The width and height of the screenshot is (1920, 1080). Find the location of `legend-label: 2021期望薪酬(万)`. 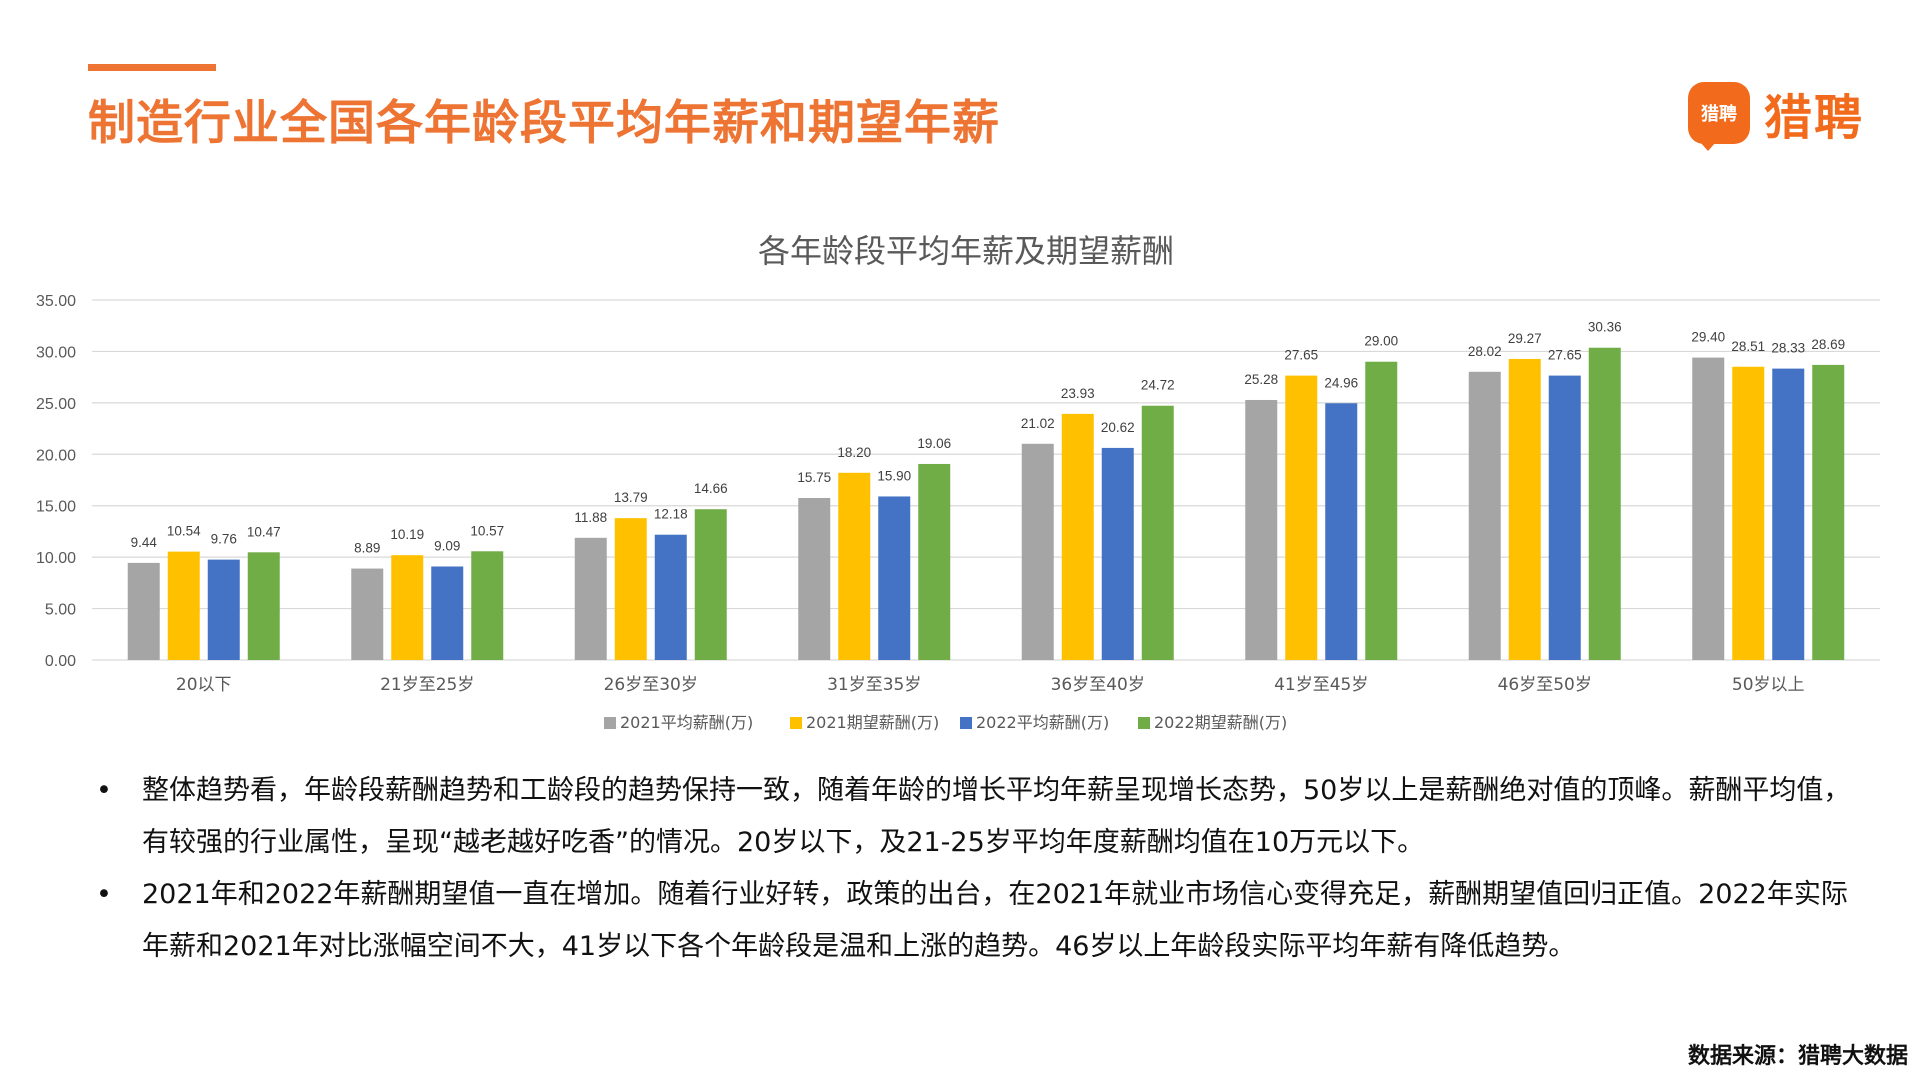

legend-label: 2021期望薪酬(万) is located at coordinates (872, 722).